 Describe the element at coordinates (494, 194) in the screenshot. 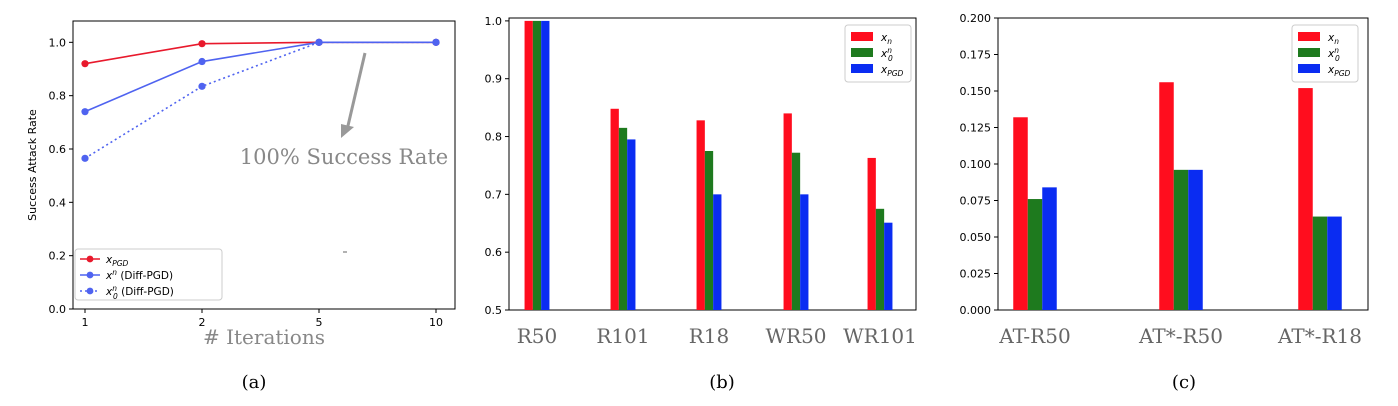

I see `y-tick-label-b: 0.7` at that location.